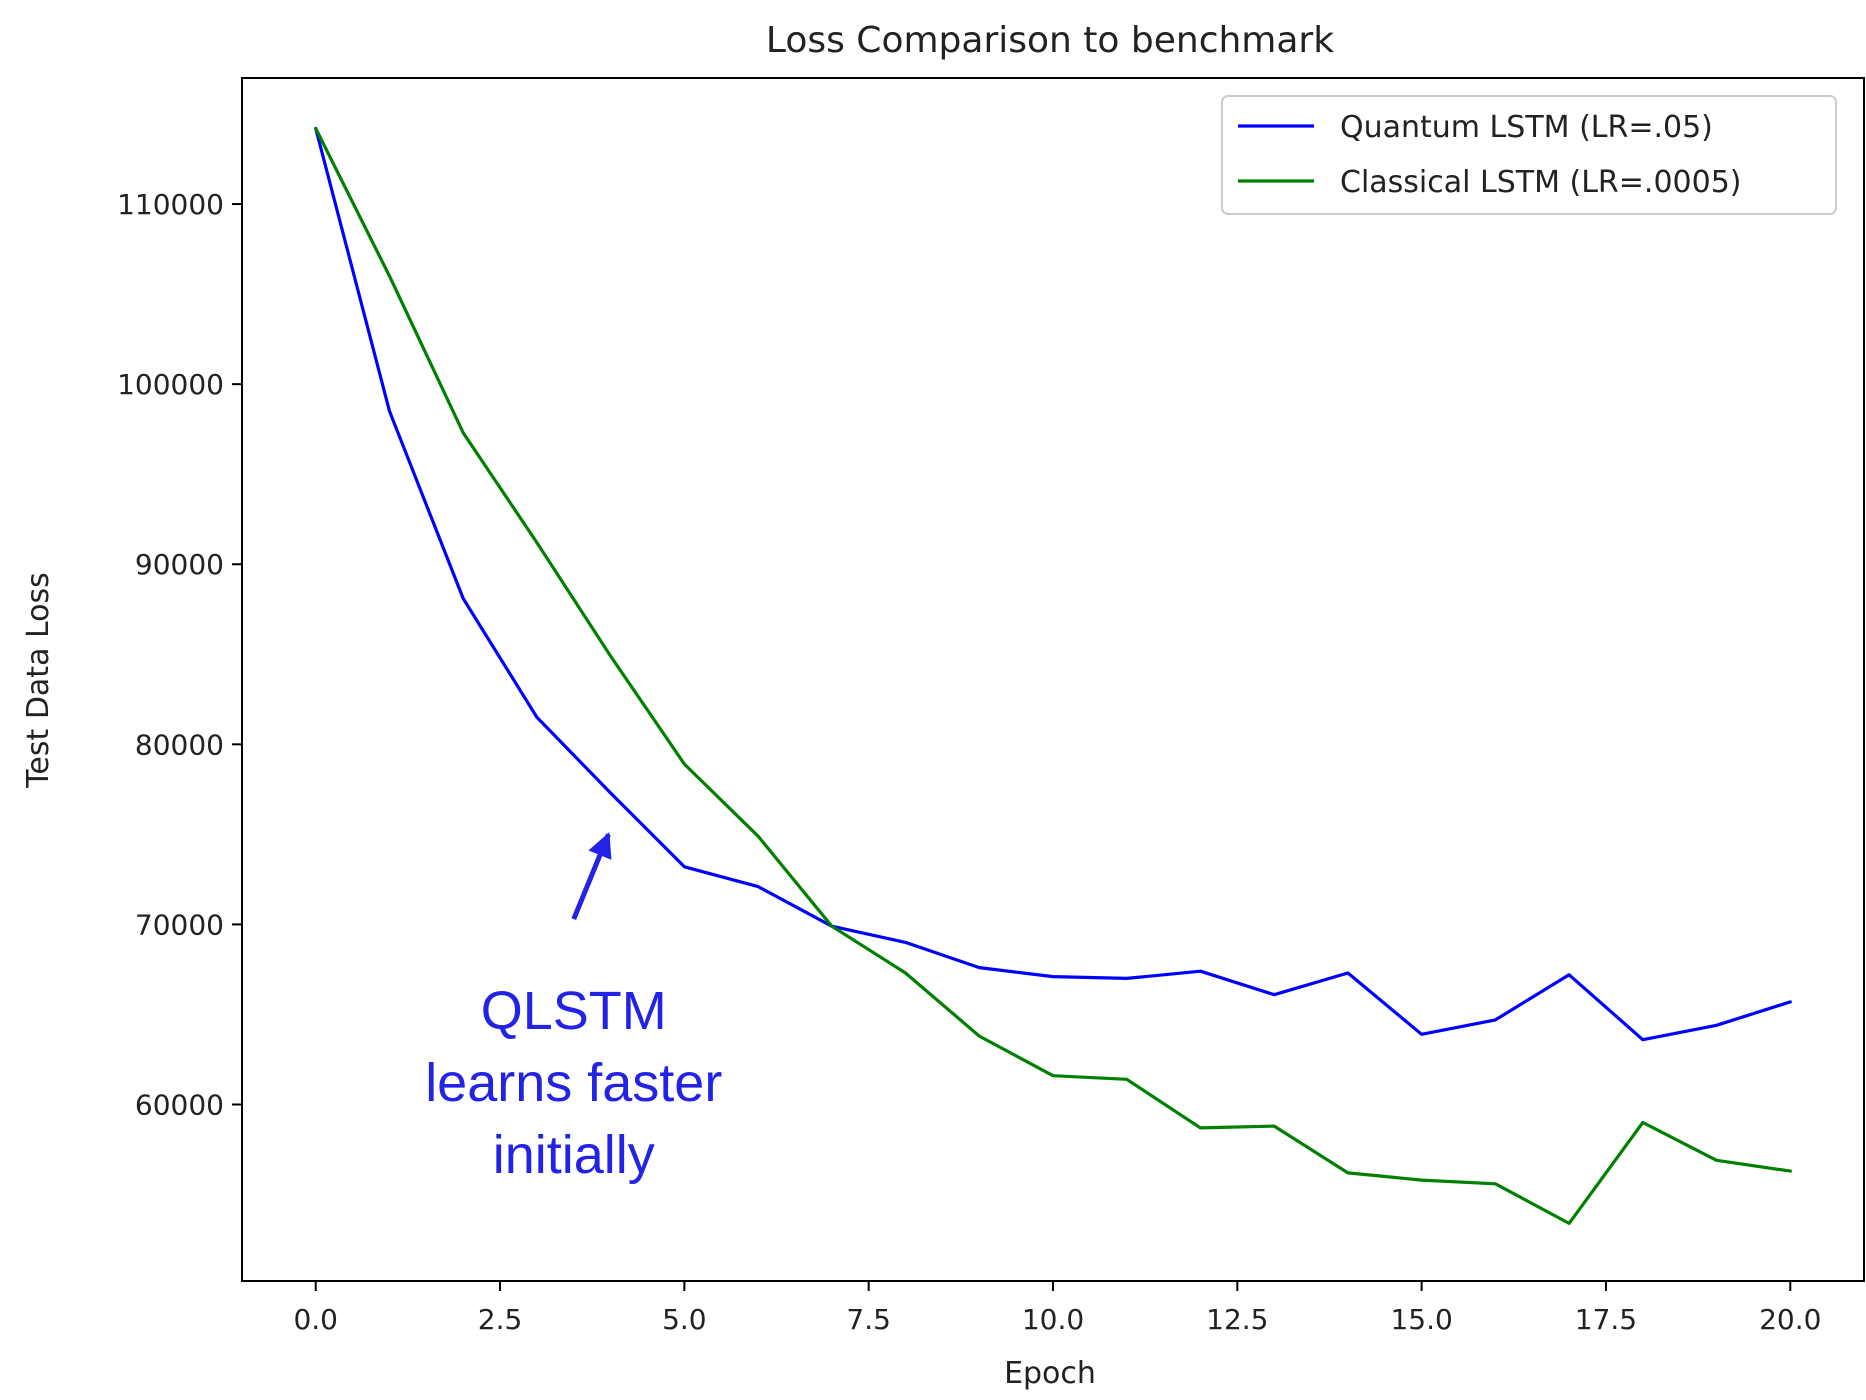 The image size is (1866, 1400). Describe the element at coordinates (1053, 1319) in the screenshot. I see `x-tick-label: 10.0` at that location.